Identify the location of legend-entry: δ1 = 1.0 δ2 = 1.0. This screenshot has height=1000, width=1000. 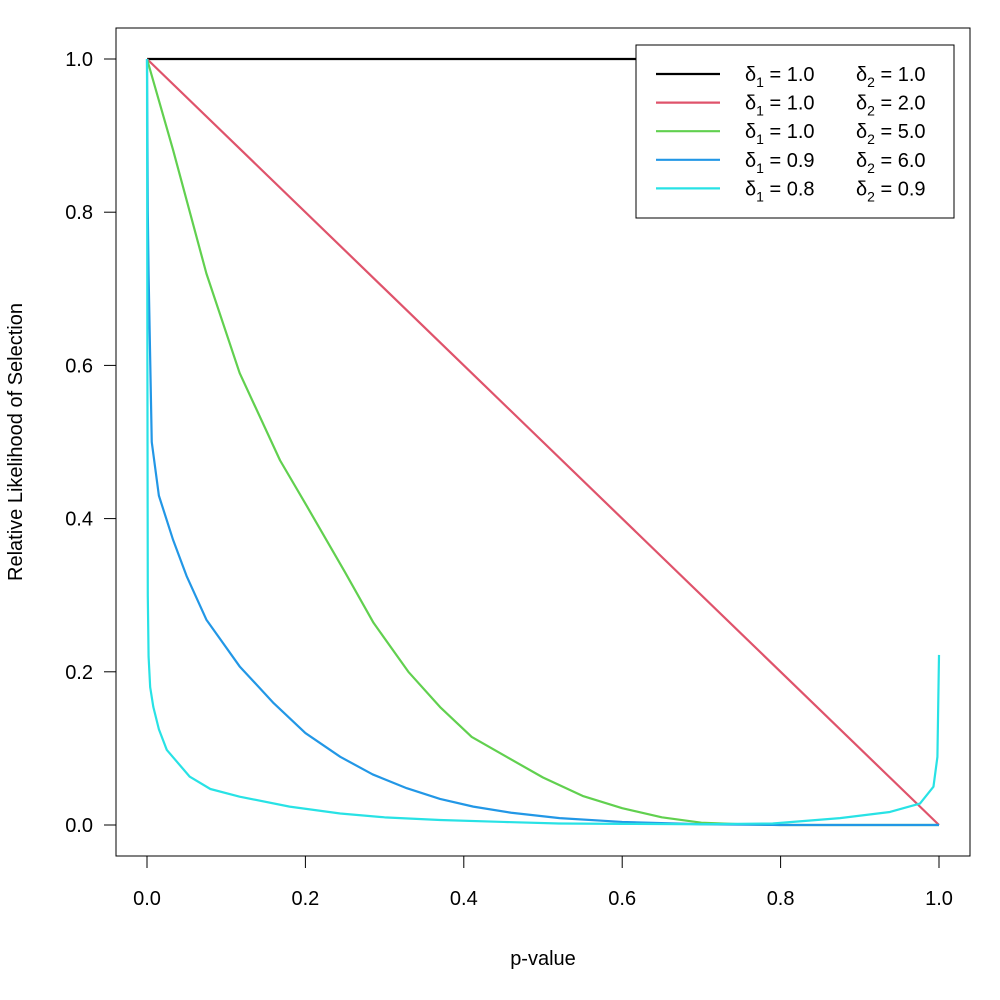
(791, 77).